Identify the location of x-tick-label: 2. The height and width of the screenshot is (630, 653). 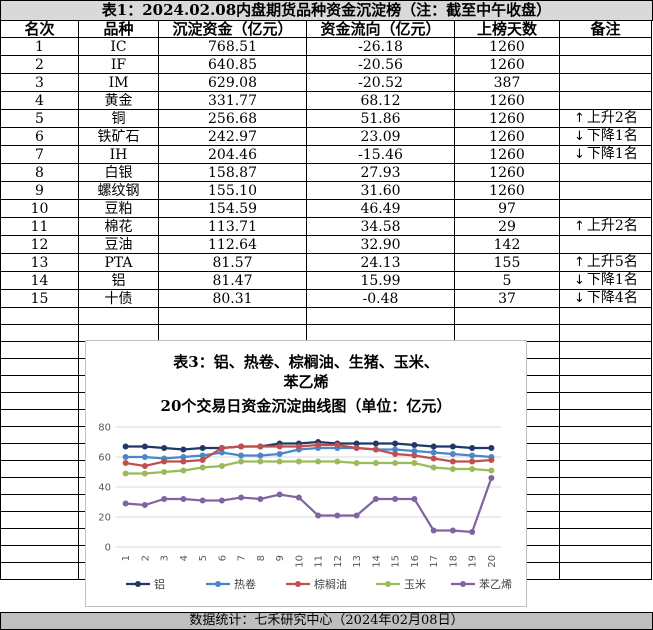
(145, 558).